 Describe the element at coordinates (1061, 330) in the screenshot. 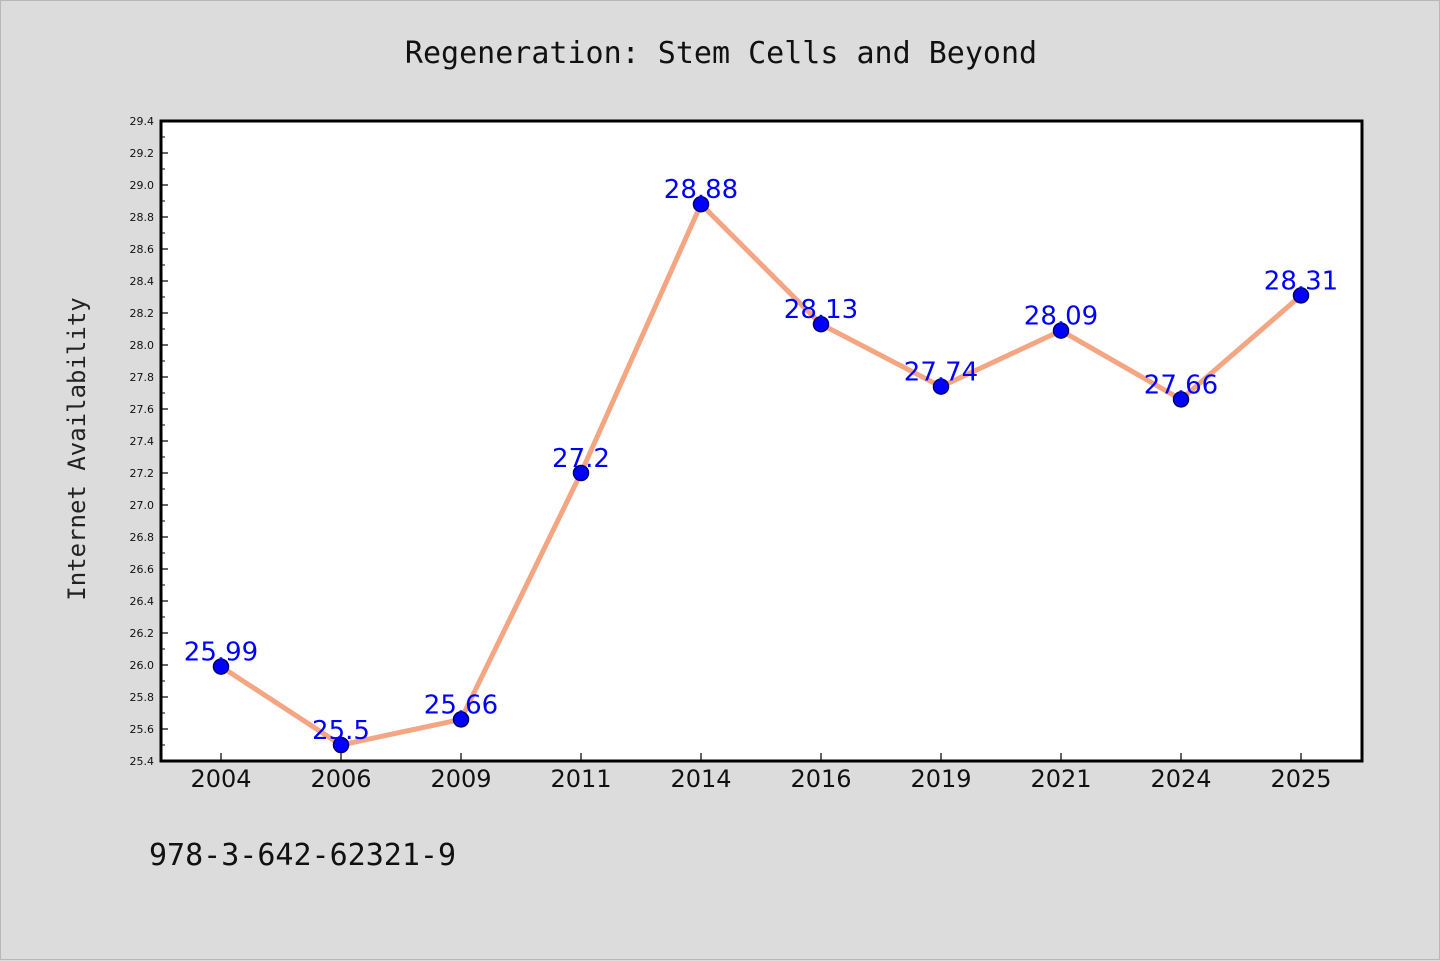

I see `data-point-2021` at that location.